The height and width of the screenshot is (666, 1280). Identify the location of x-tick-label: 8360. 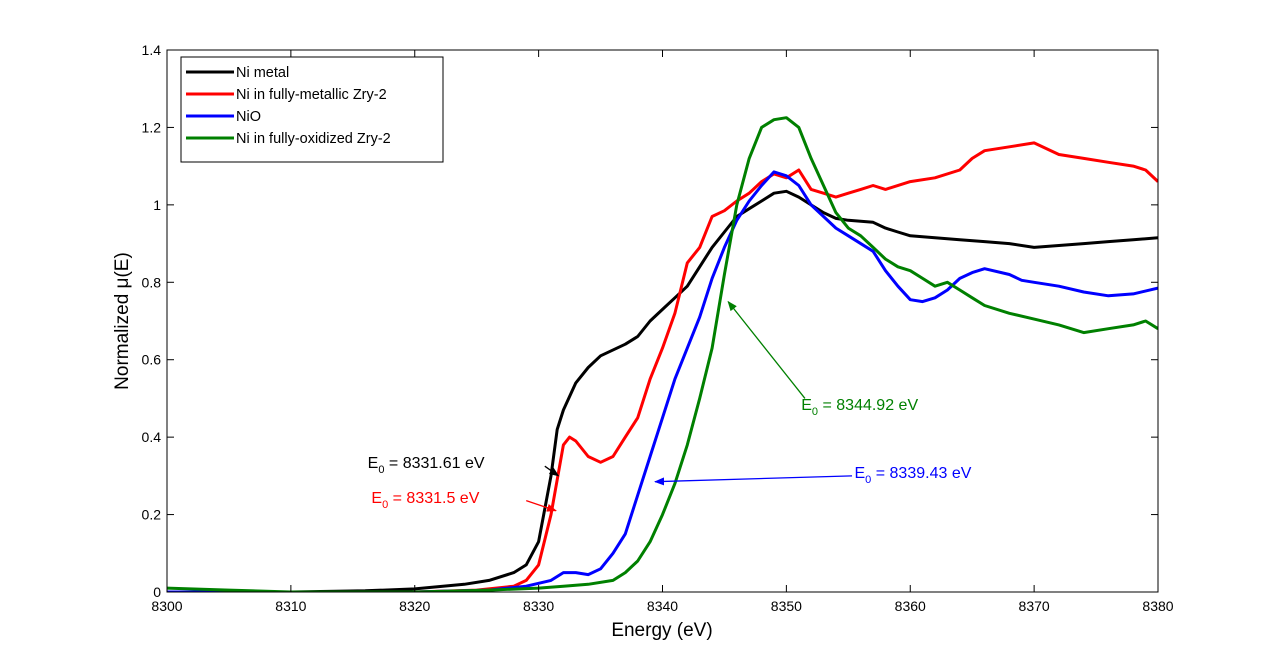
(910, 606).